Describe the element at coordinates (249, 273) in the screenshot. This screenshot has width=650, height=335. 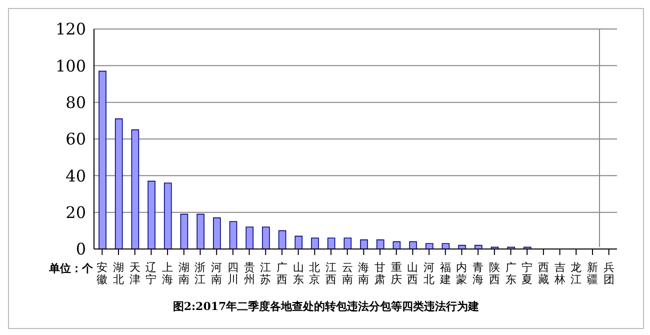
I see `x-tick-label: 贵州` at that location.